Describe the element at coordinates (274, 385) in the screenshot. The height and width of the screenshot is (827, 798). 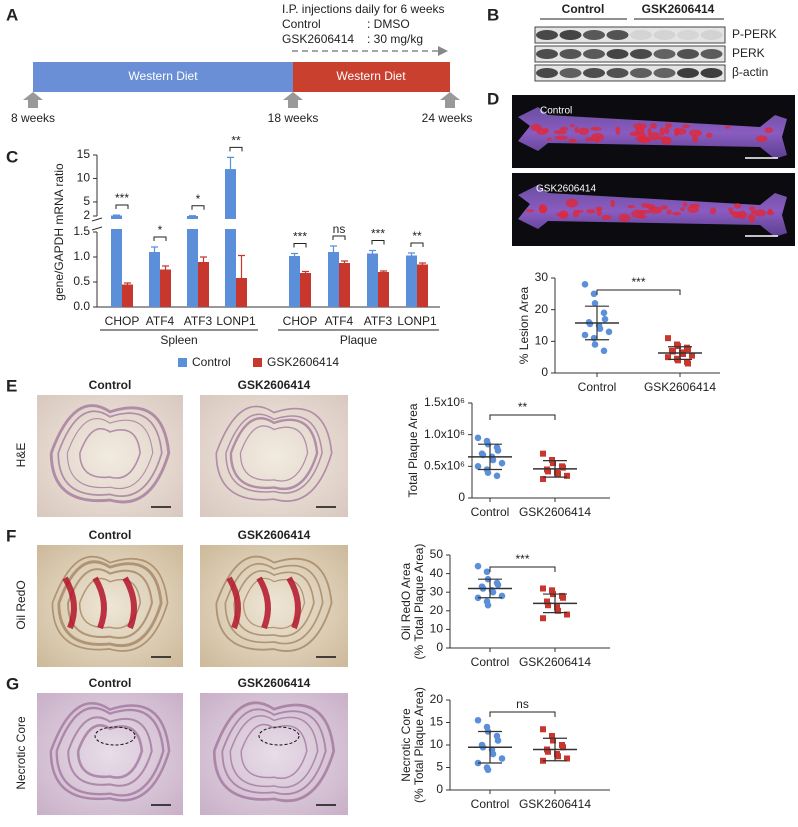
I see `column-header: GSK2606414` at that location.